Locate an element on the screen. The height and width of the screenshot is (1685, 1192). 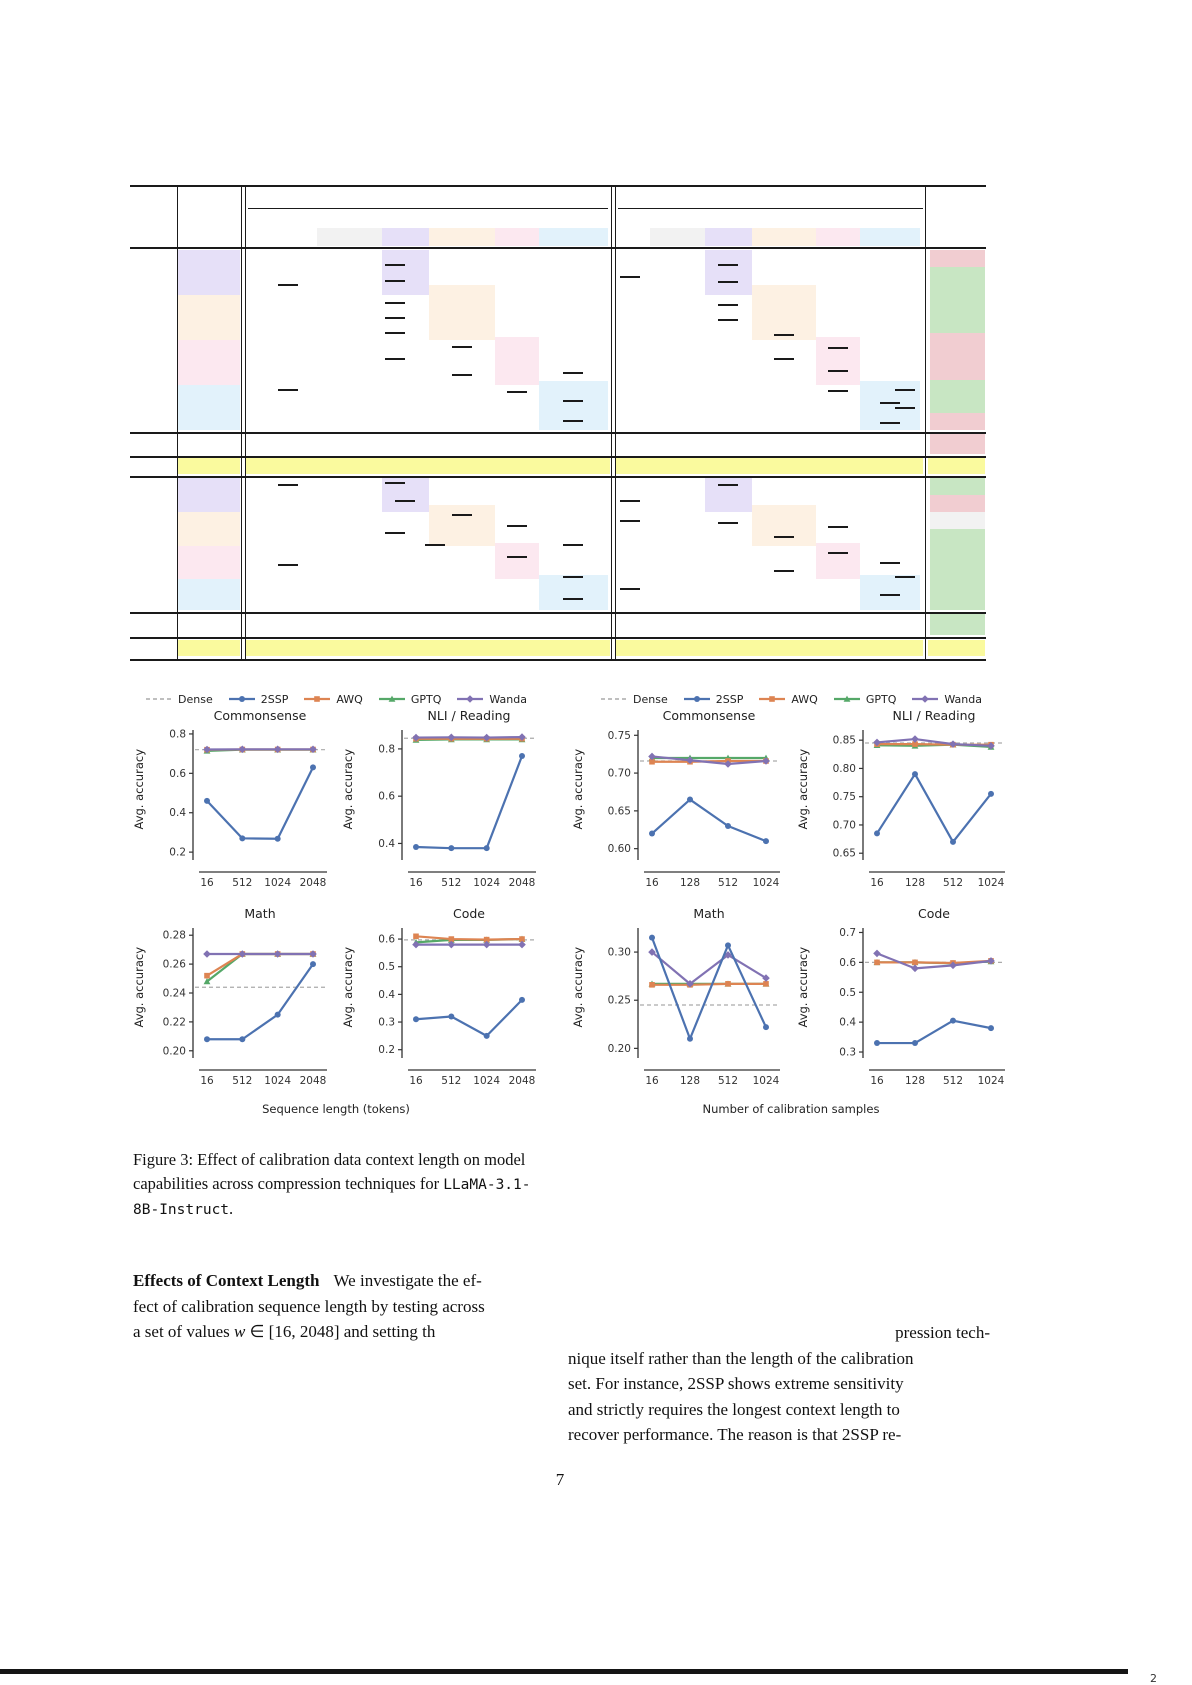
svg-text: 0.30 is located at coordinates (619, 953).